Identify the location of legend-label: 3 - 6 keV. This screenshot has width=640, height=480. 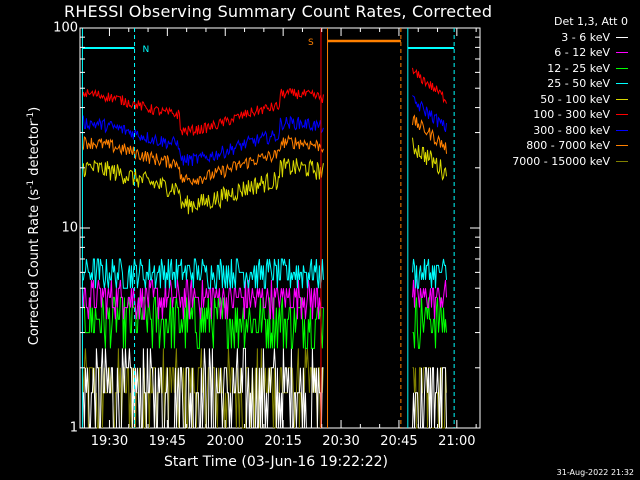
(585, 37).